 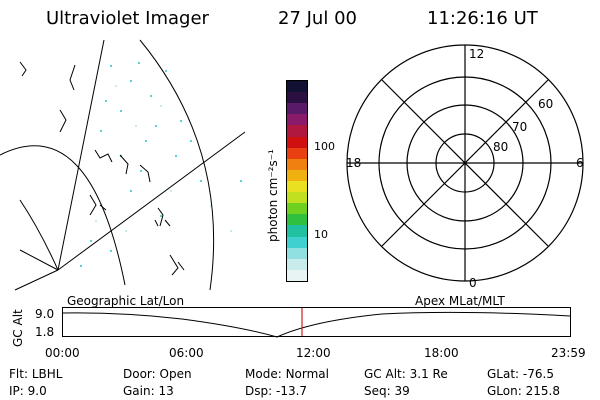 What do you see at coordinates (45, 332) in the screenshot?
I see `y-tick-1.8: 1.8` at bounding box center [45, 332].